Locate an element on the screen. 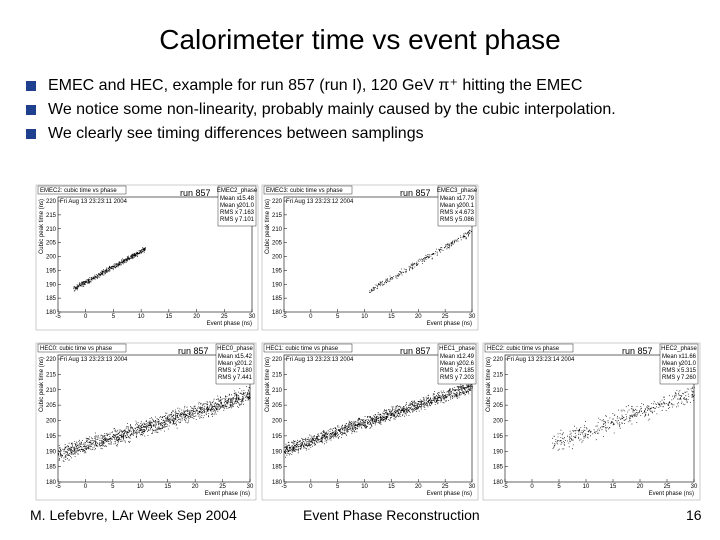 Image resolution: width=720 pixels, height=540 pixels. stats-value: 7.203 is located at coordinates (467, 378).